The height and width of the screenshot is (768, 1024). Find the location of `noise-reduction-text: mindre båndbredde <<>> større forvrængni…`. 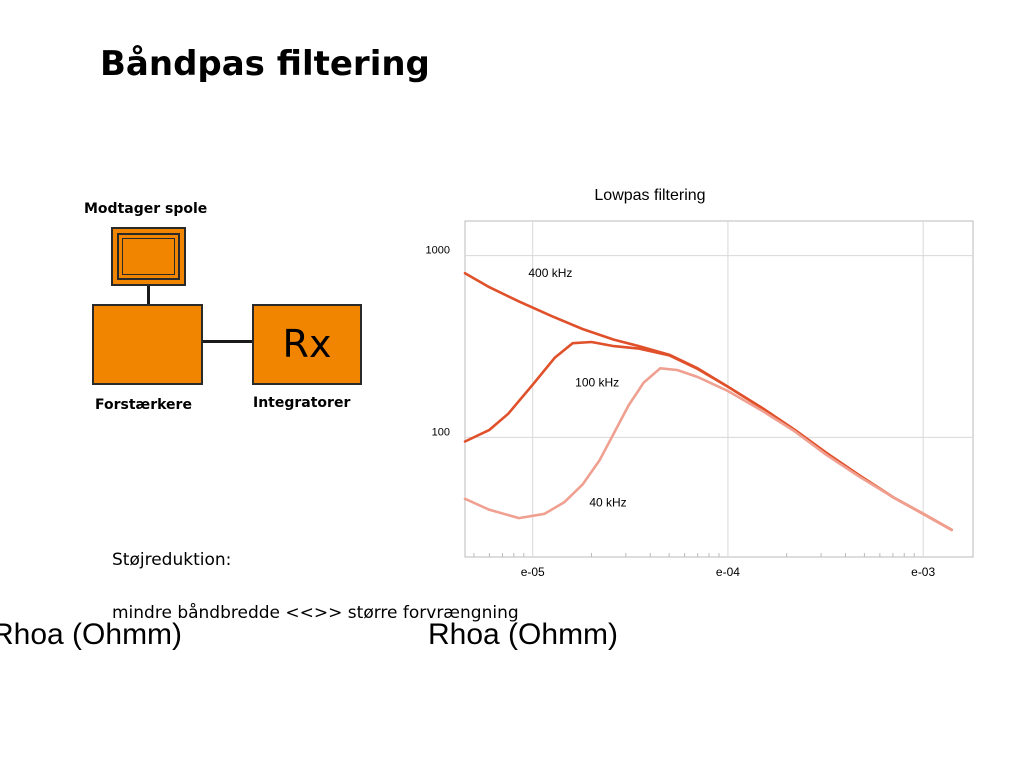

noise-reduction-text: mindre båndbredde <<>> større forvrængni… is located at coordinates (315, 613).